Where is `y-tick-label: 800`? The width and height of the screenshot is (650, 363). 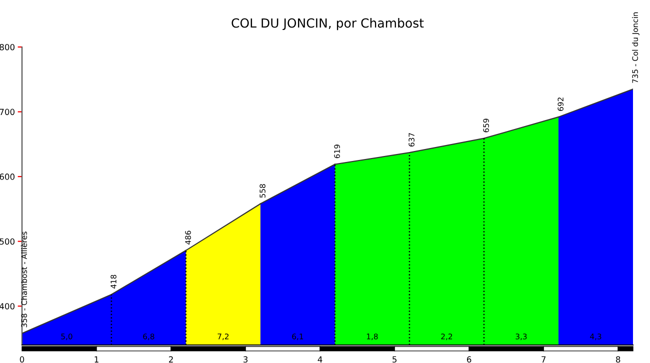
y-tick-label: 800 is located at coordinates (7, 47).